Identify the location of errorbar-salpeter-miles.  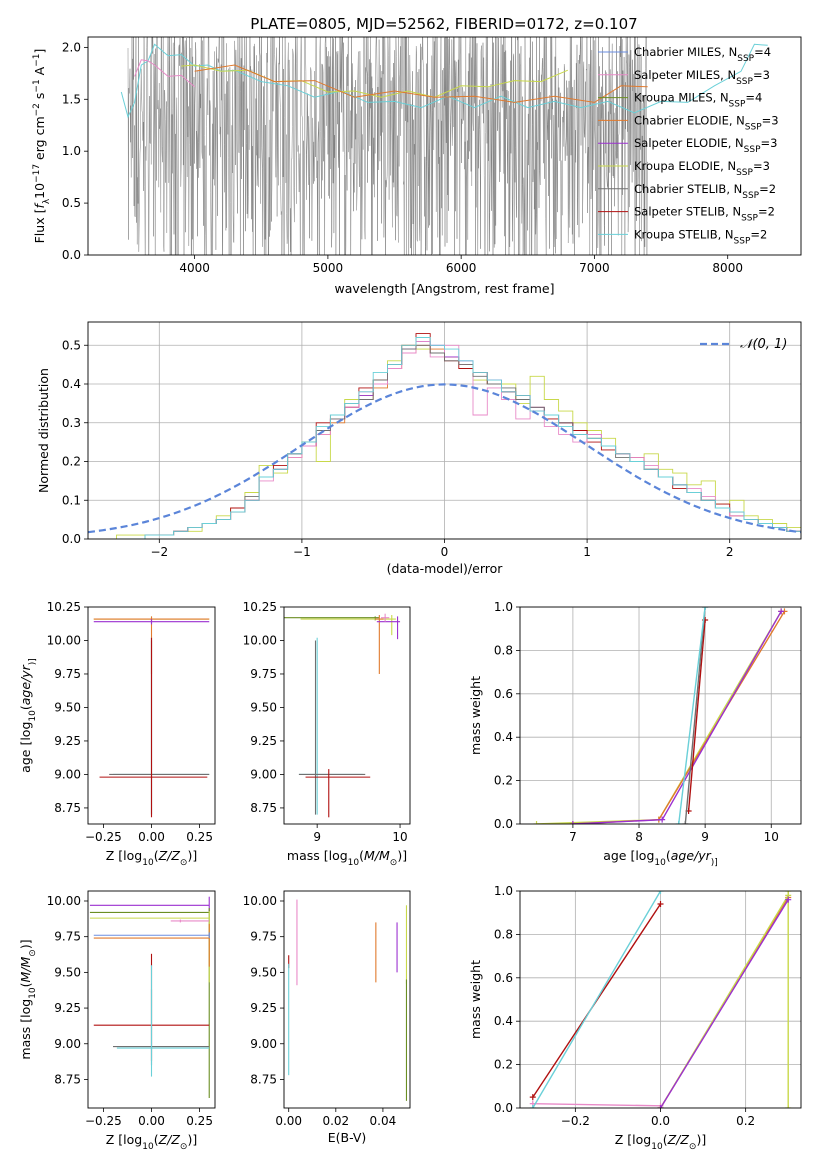
(190, 921).